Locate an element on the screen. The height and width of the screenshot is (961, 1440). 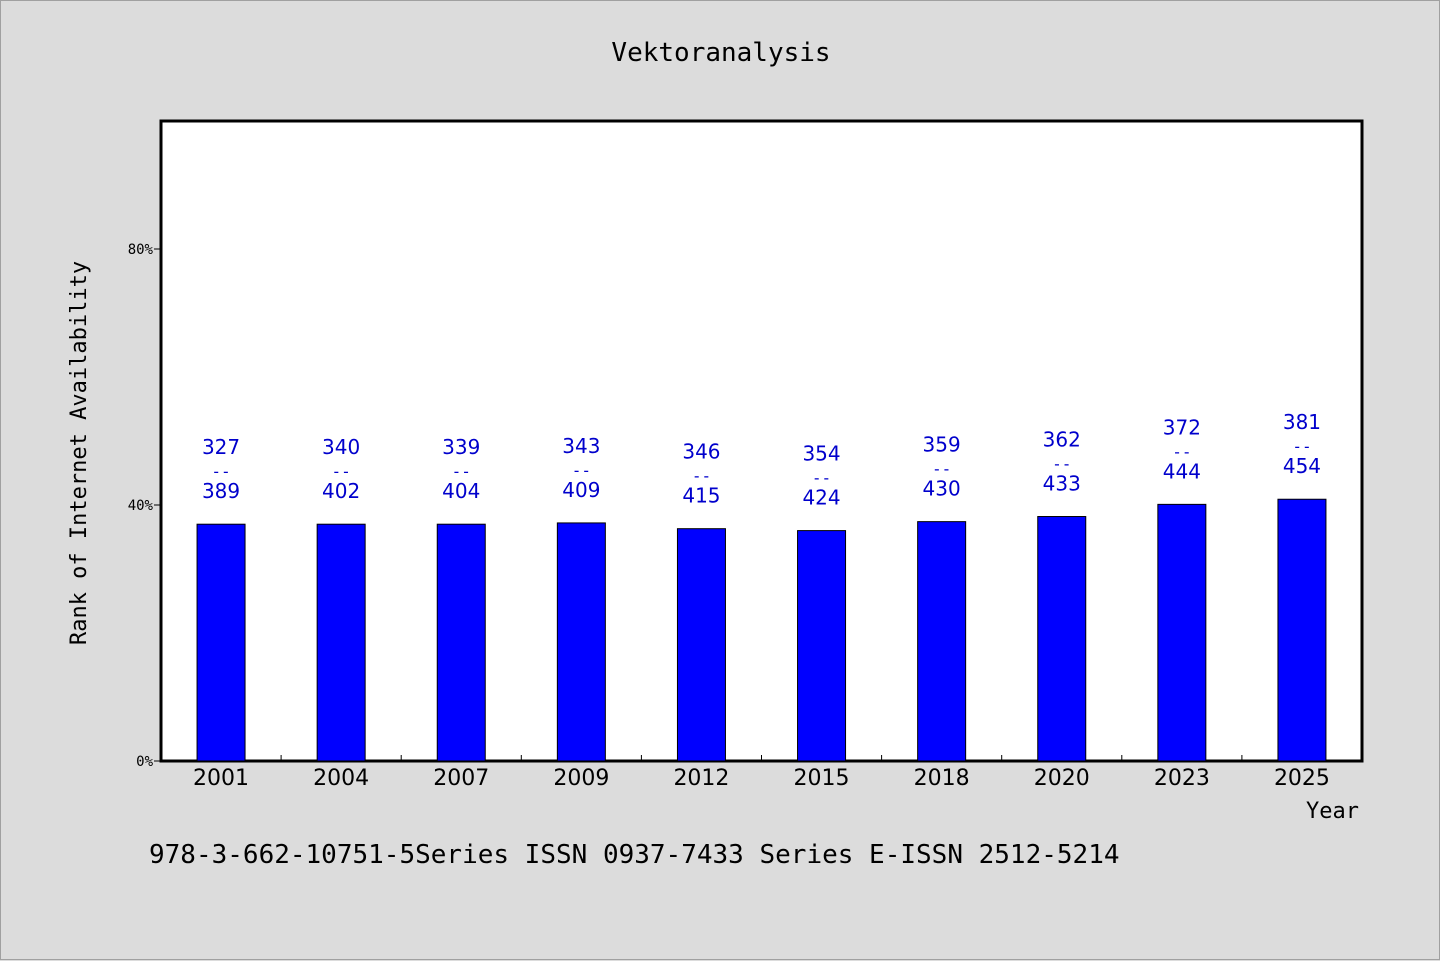
x-tick-label-2018: 2018 is located at coordinates (942, 778).